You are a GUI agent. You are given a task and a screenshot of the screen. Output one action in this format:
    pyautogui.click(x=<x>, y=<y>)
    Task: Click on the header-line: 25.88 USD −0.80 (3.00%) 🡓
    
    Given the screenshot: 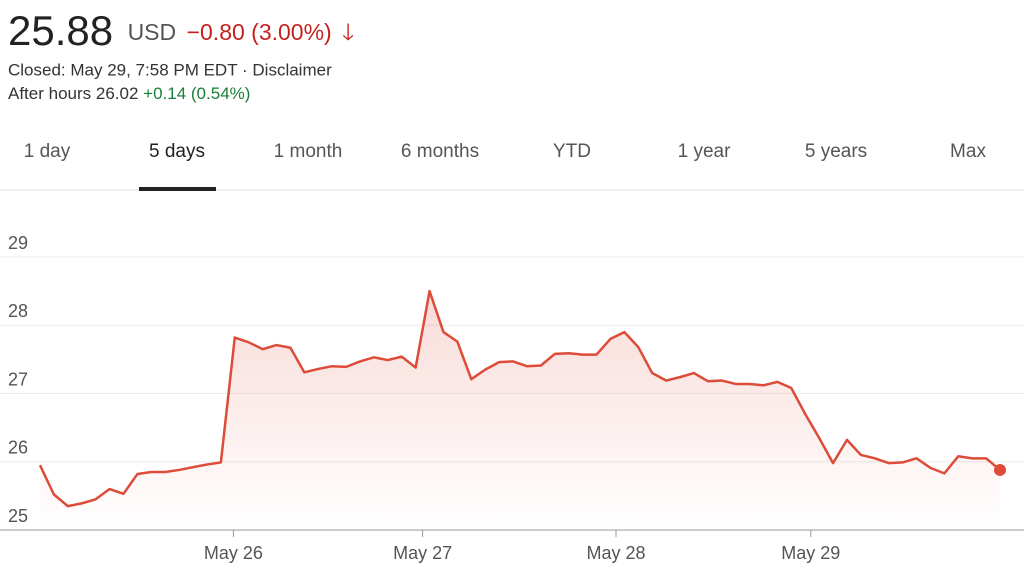 What is the action you would take?
    pyautogui.click(x=181, y=30)
    